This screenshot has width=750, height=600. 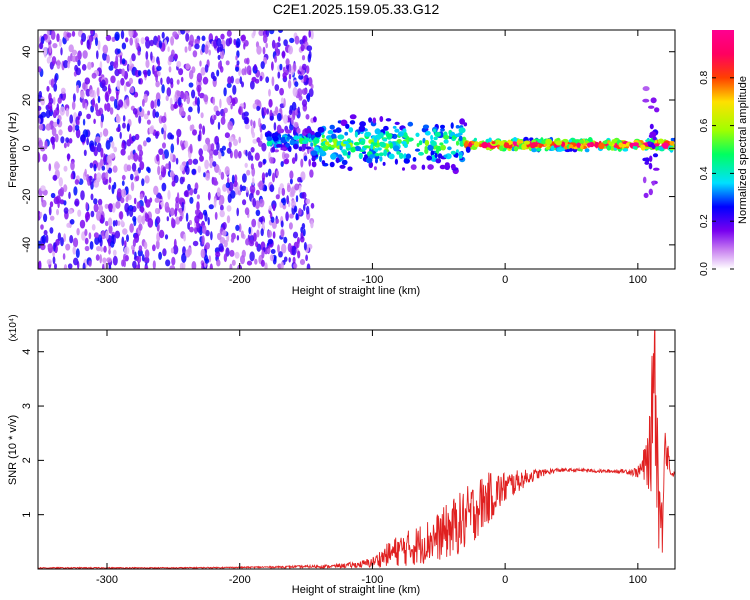 What do you see at coordinates (27, 352) in the screenshot?
I see `y-tick-label: 4` at bounding box center [27, 352].